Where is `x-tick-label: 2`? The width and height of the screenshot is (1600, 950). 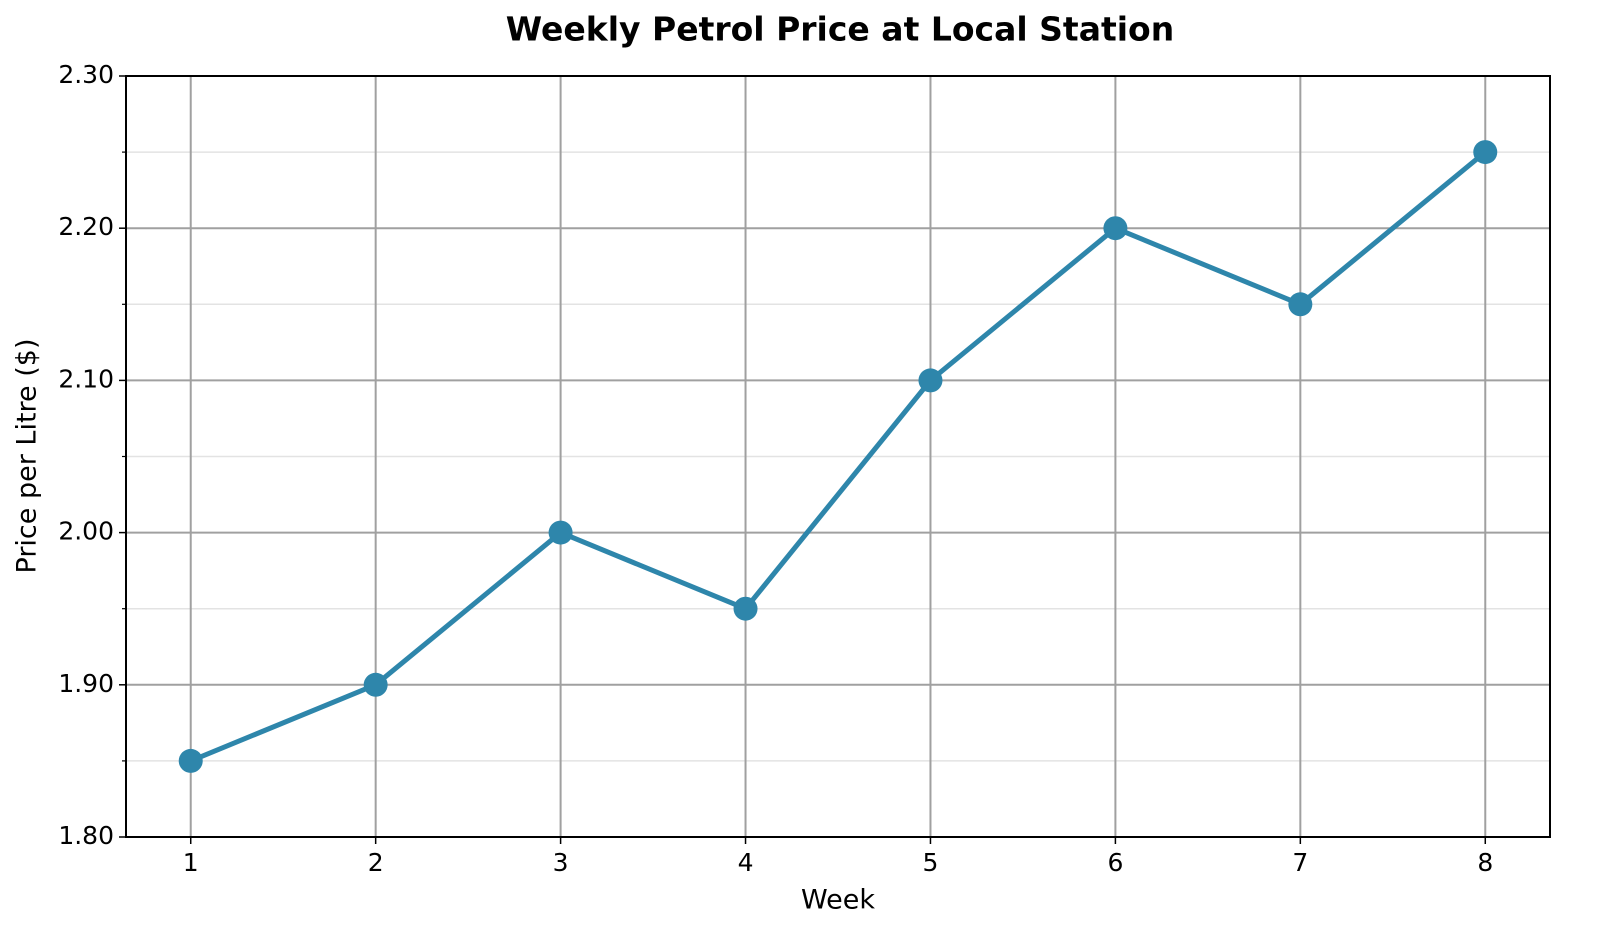 x-tick-label: 2 is located at coordinates (376, 862).